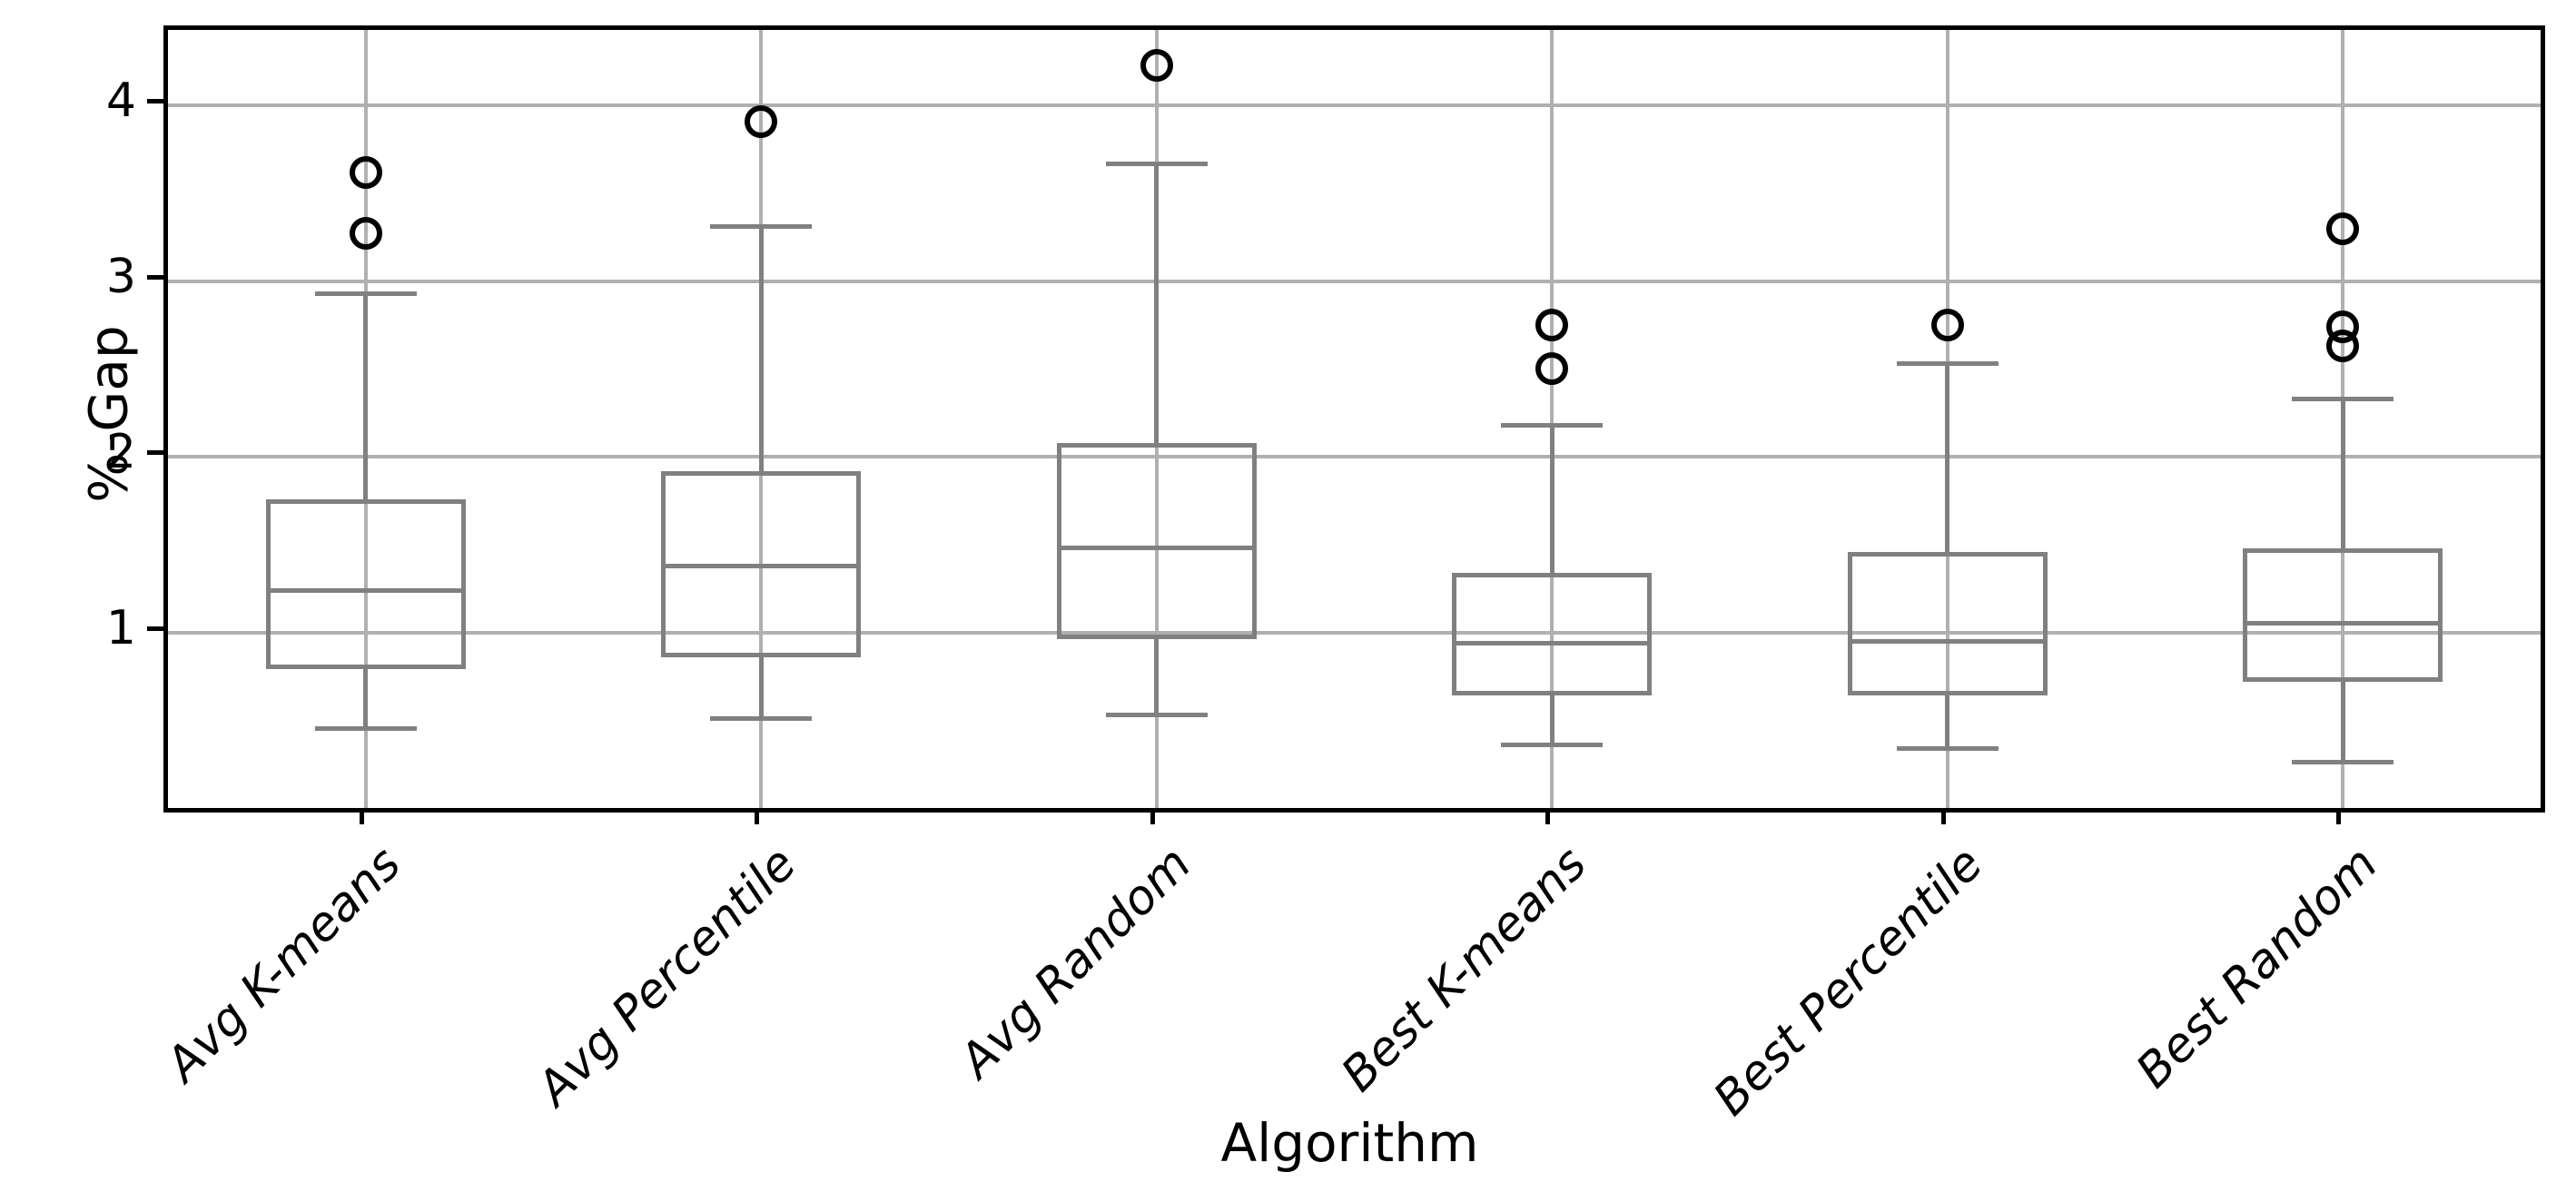 This screenshot has height=1202, width=2576. I want to click on x-tick-label: Best K-means, so click(1464, 969).